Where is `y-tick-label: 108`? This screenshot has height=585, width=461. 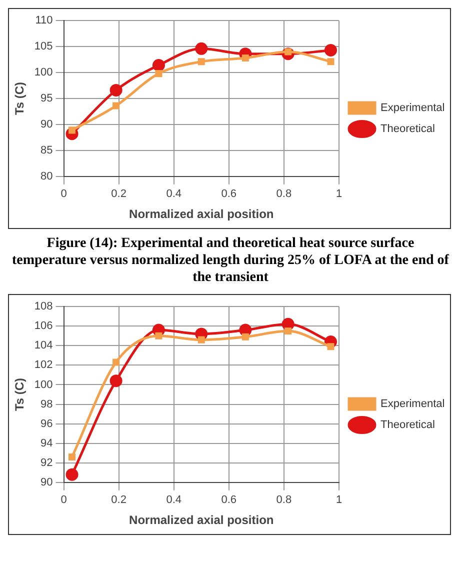
y-tick-label: 108 is located at coordinates (43, 306).